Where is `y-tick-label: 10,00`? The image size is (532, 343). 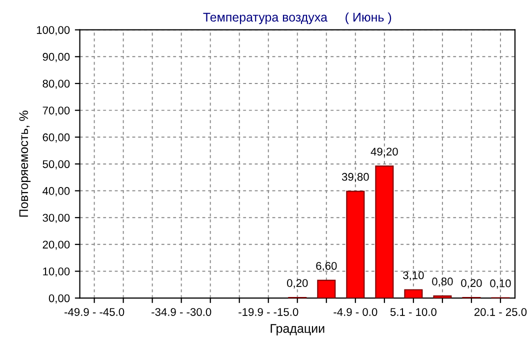 y-tick-label: 10,00 is located at coordinates (56, 272).